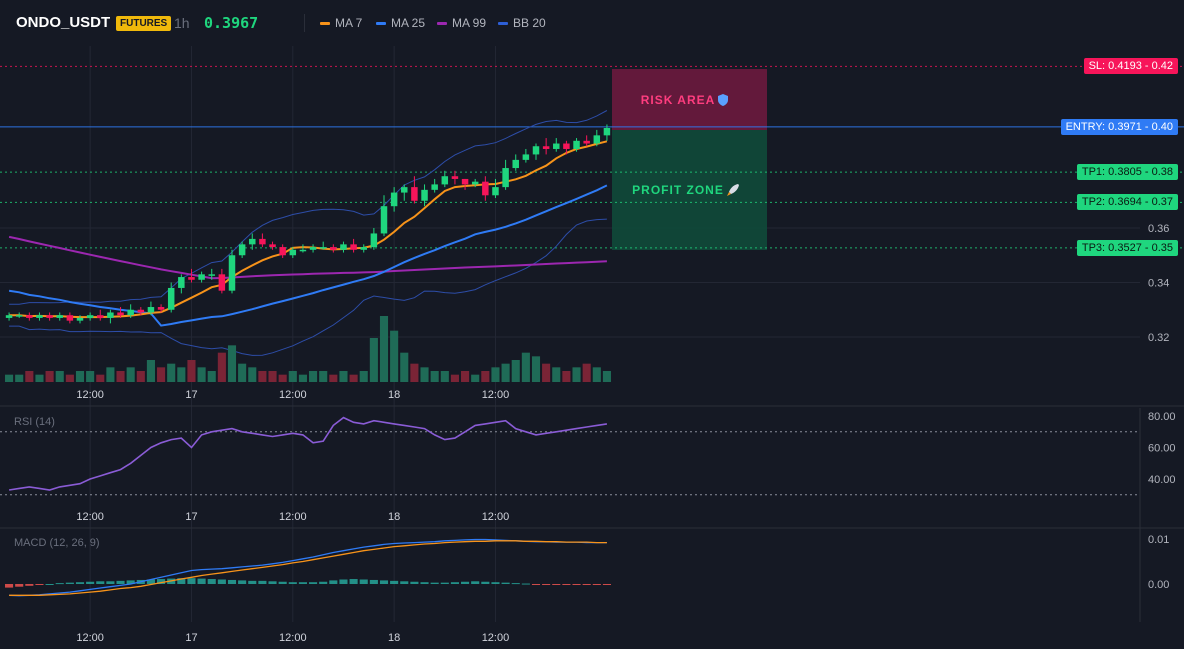 The image size is (1184, 649). Describe the element at coordinates (1130, 66) in the screenshot. I see `level-label-0: SL: 0.4193 - 0.42` at that location.